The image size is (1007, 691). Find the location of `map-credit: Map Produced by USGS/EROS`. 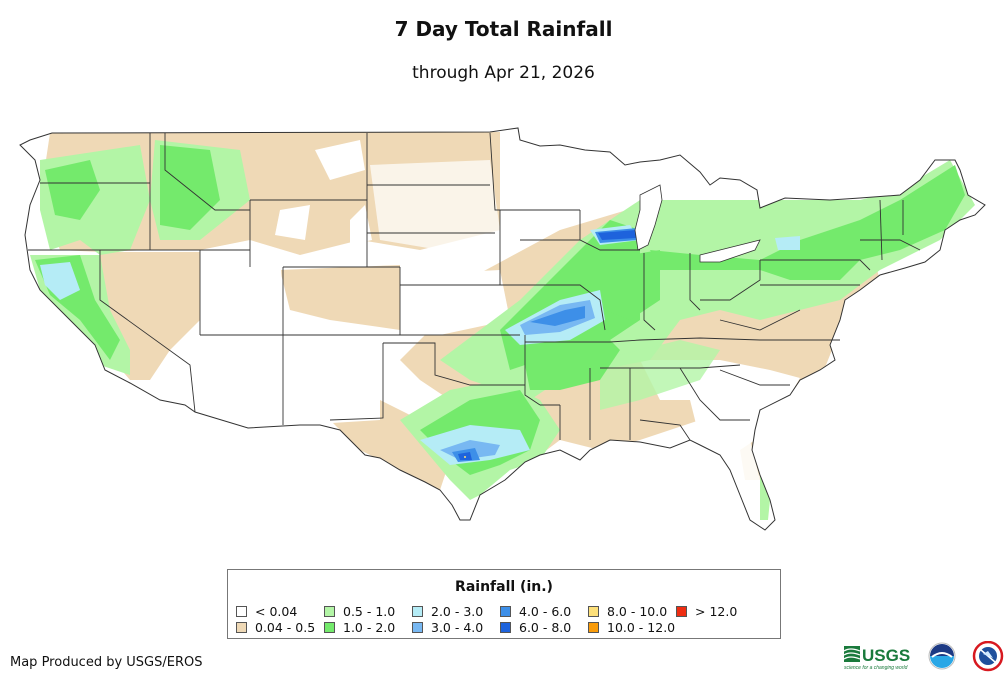

map-credit: Map Produced by USGS/EROS is located at coordinates (106, 662).